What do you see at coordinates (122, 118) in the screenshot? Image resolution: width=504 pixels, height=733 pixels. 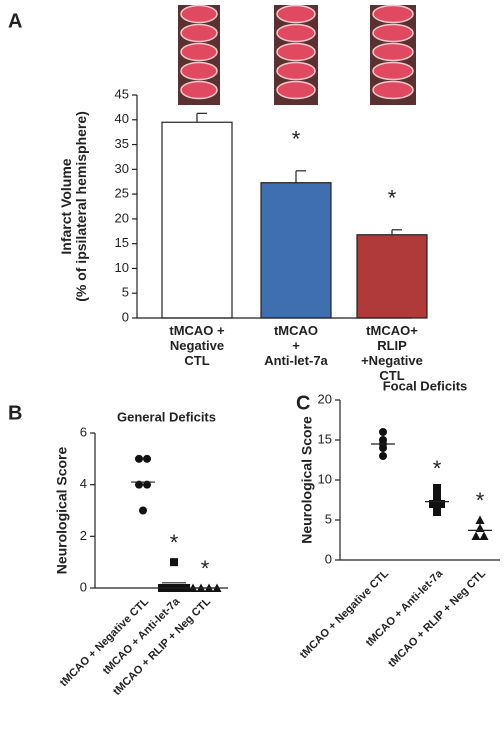 I see `y-tick-label: 40` at bounding box center [122, 118].